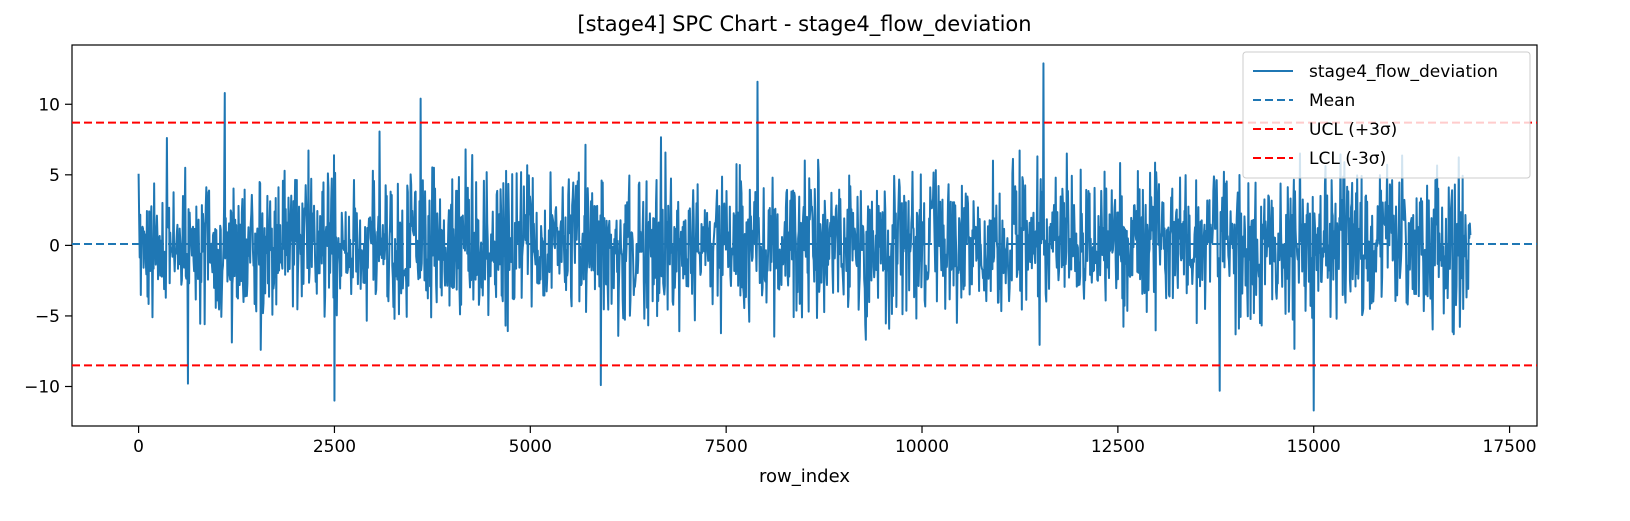  What do you see at coordinates (1304, 101) in the screenshot?
I see `legend-entry-mean: Mean` at bounding box center [1304, 101].